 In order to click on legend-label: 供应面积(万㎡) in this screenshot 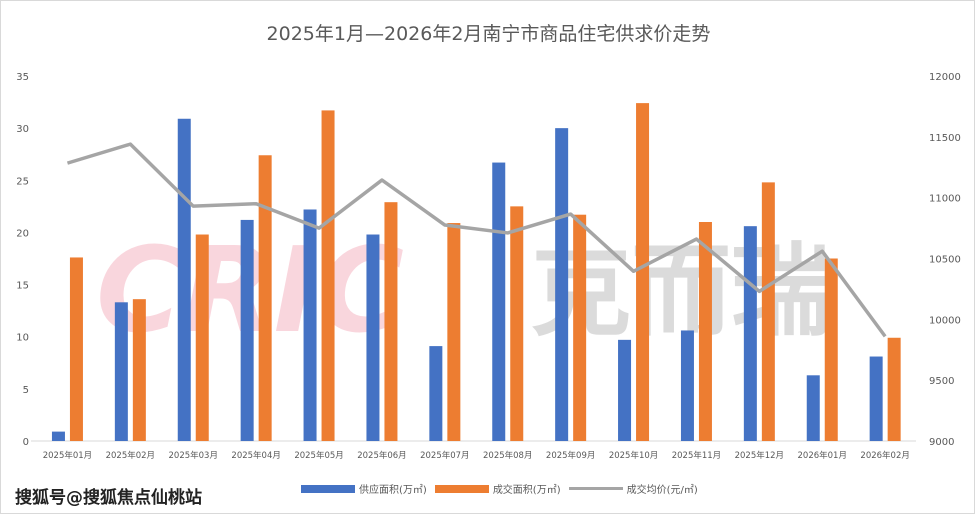, I will do `click(393, 490)`.